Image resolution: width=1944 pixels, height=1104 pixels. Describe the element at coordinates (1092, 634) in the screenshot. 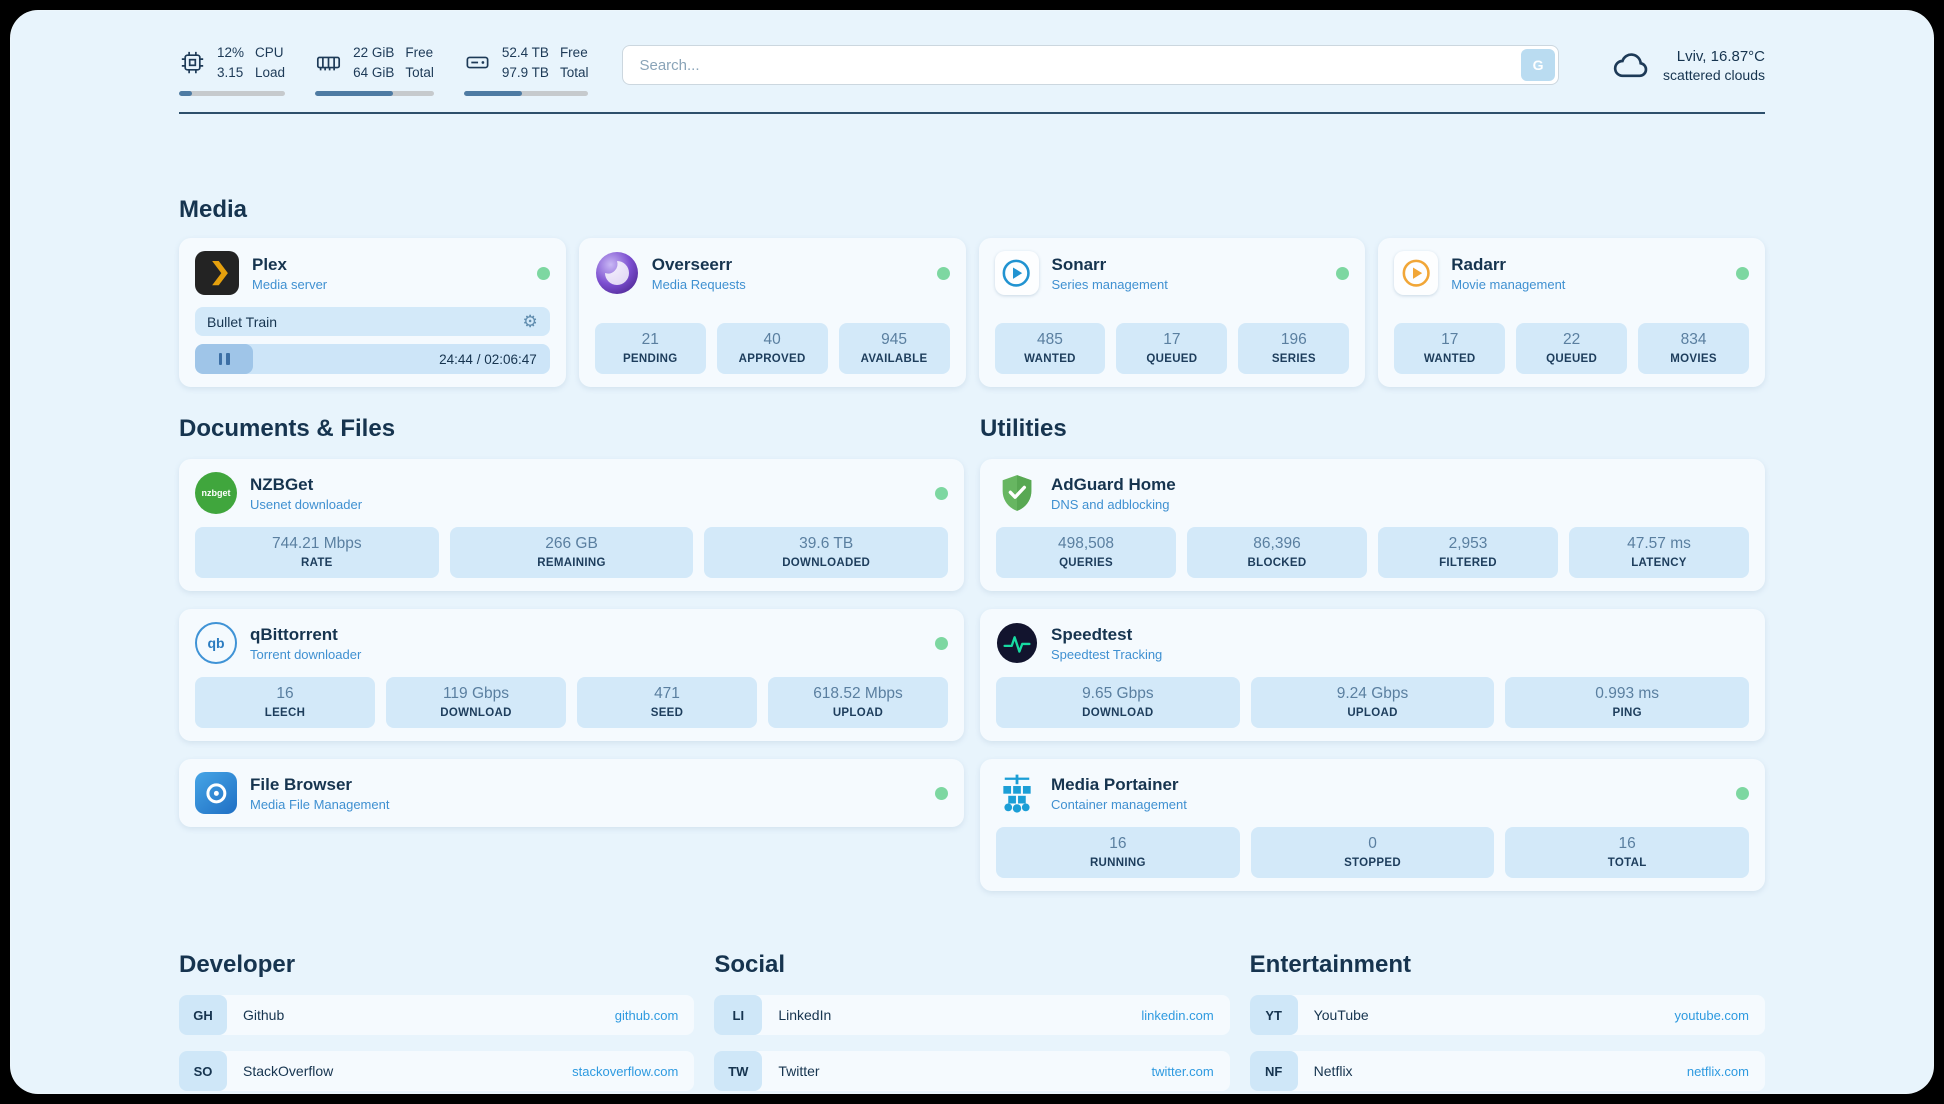

I see `app-name: Speedtest` at that location.